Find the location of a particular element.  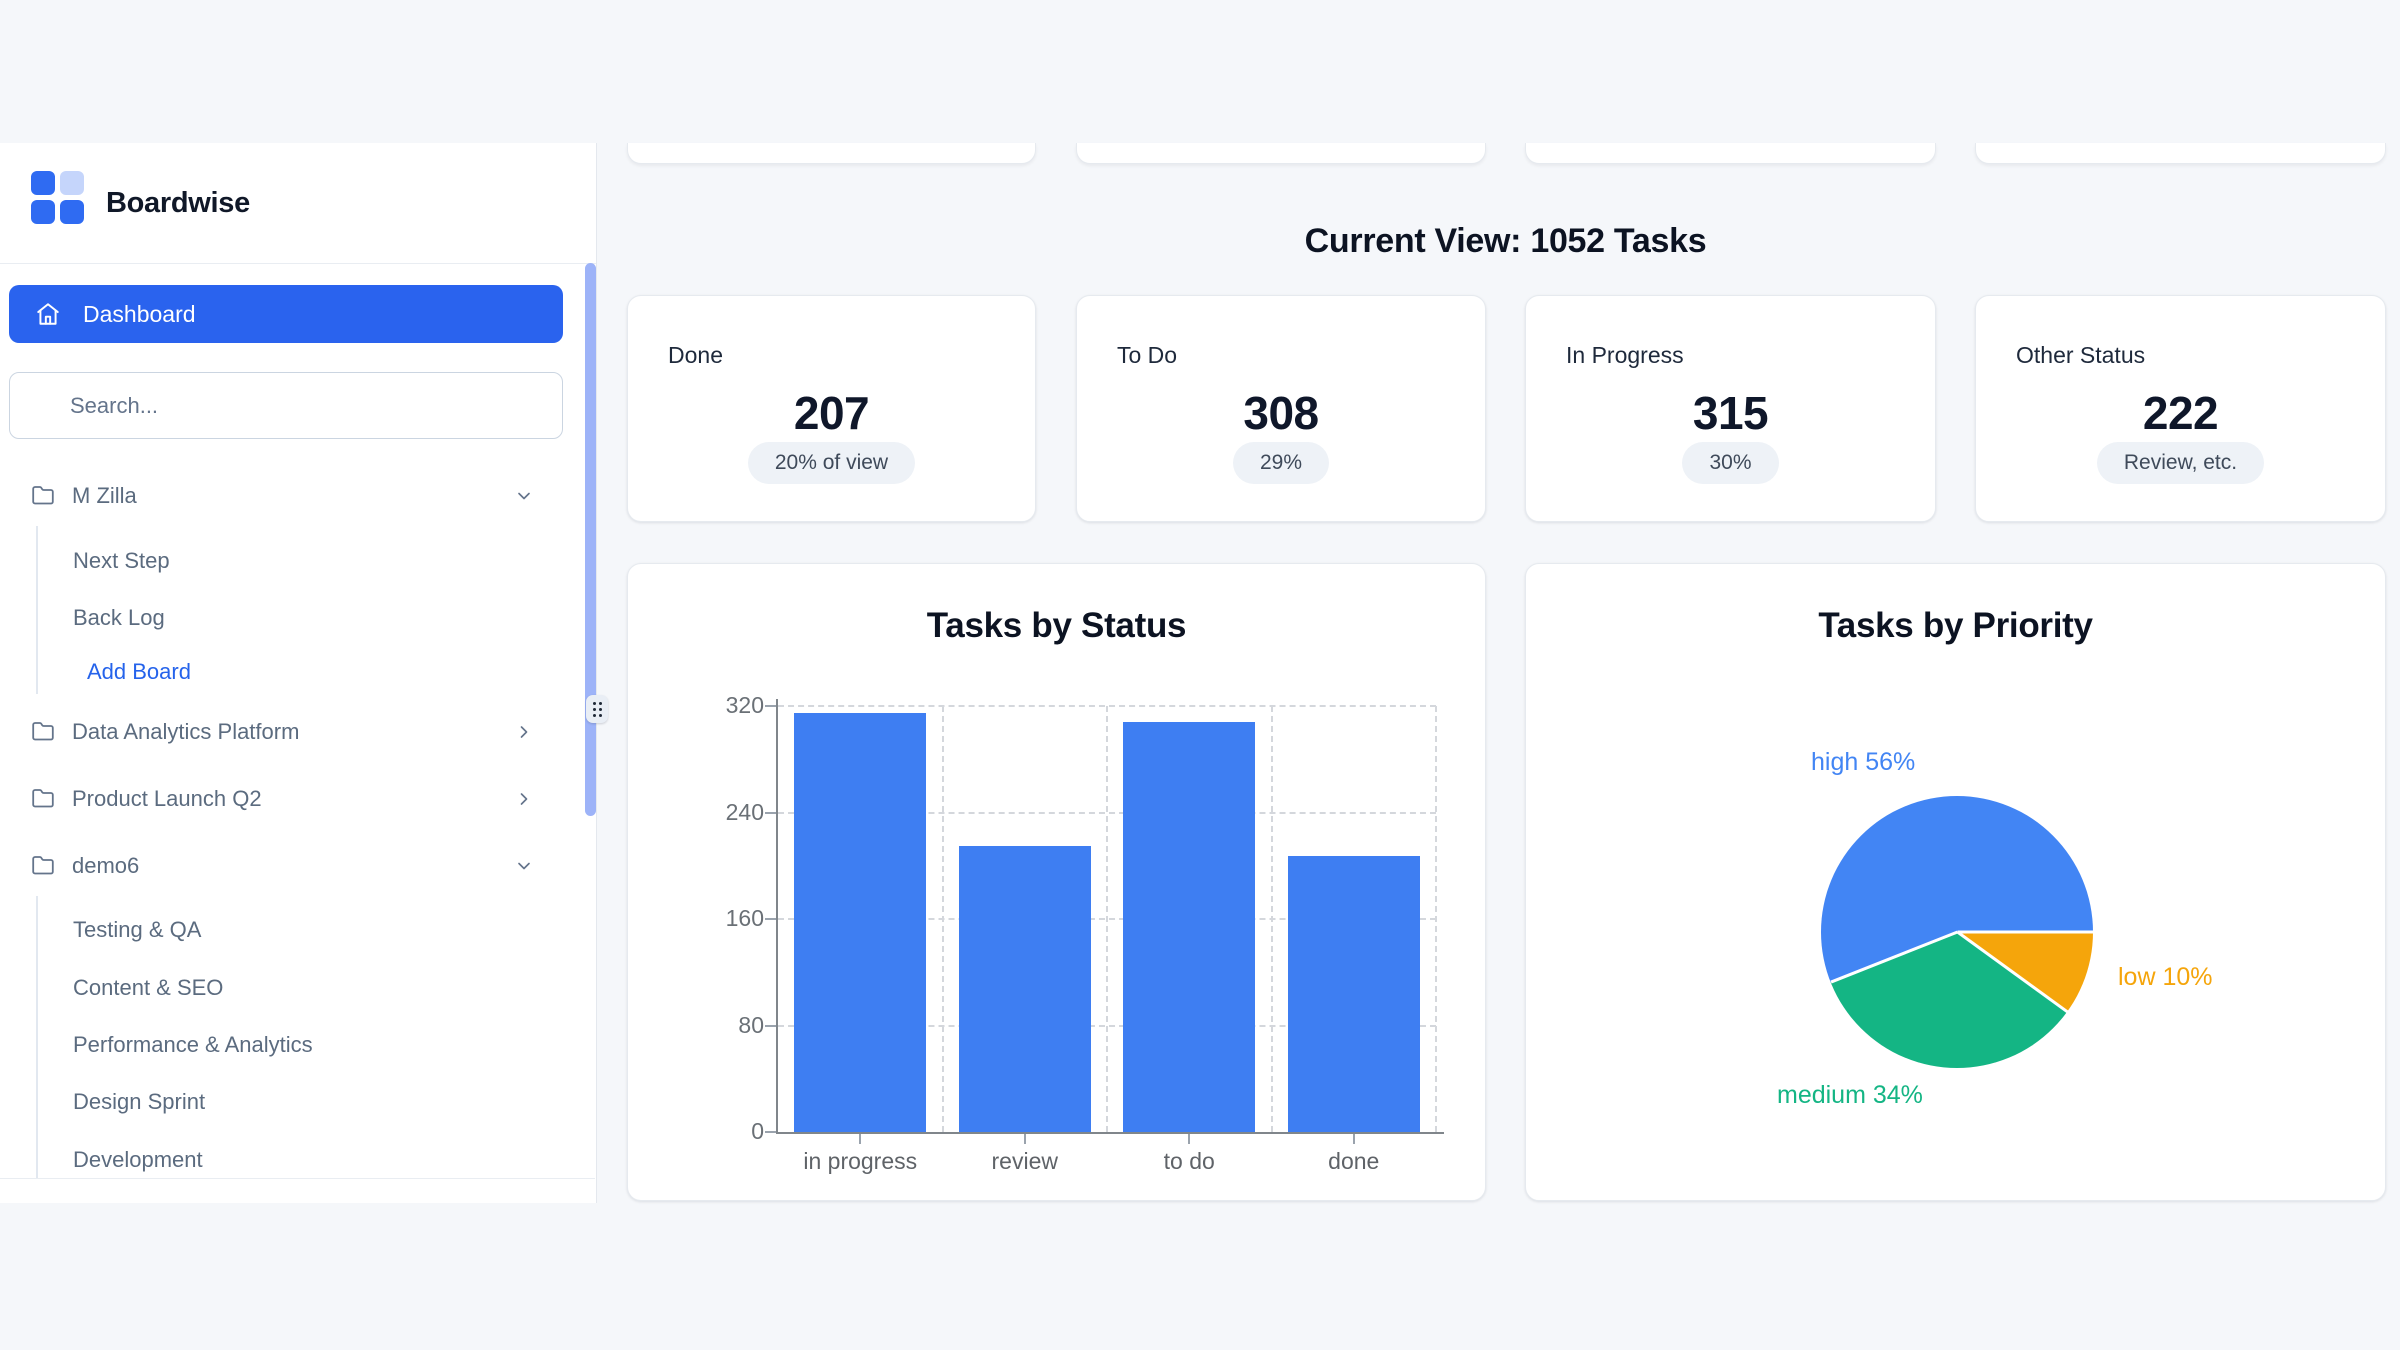

pie-chart is located at coordinates (1957, 932).